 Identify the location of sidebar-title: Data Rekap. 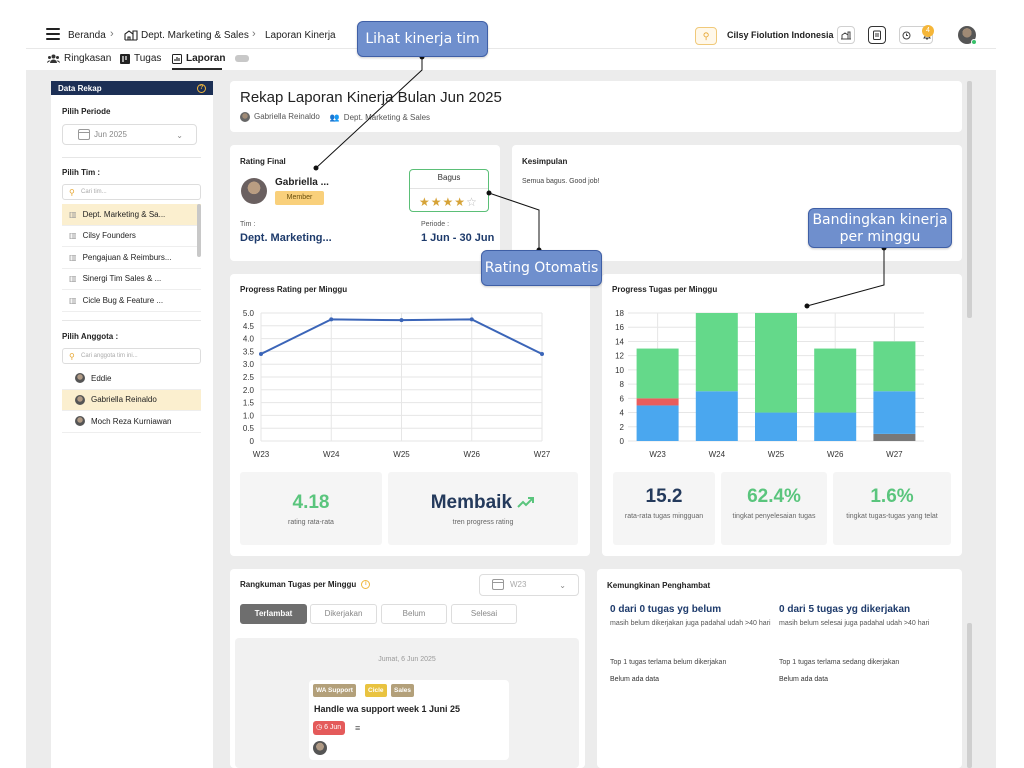
(80, 88).